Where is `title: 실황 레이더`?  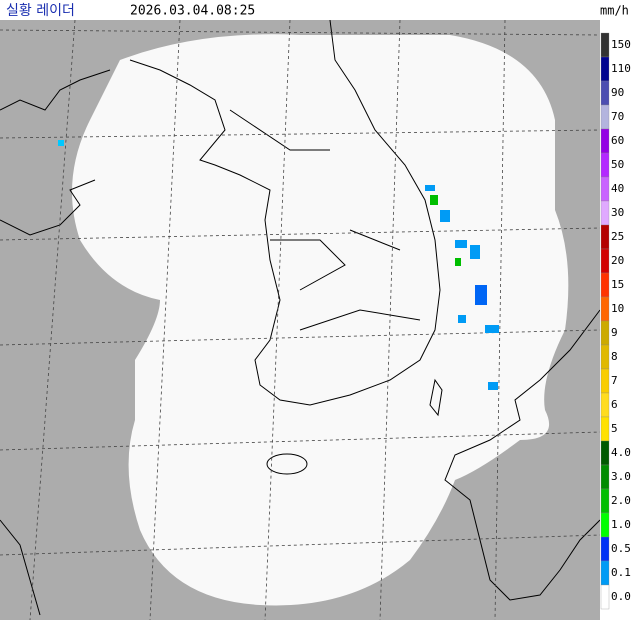 title: 실황 레이더 is located at coordinates (40, 11).